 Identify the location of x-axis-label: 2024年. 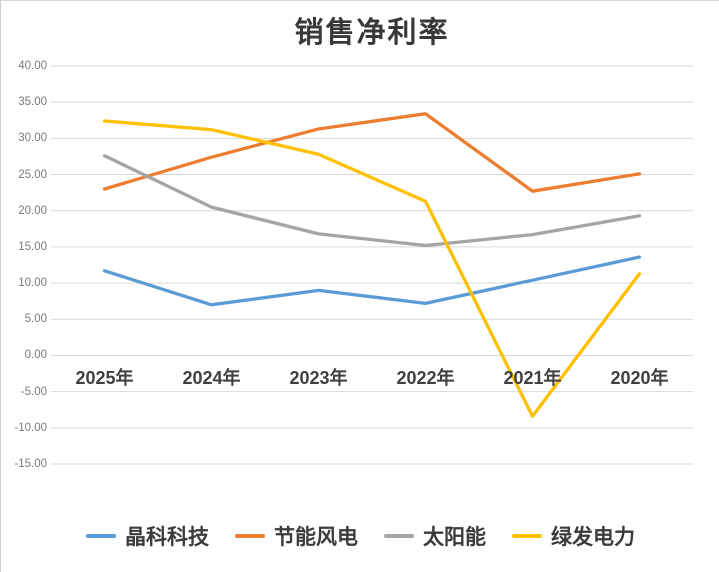
(211, 378).